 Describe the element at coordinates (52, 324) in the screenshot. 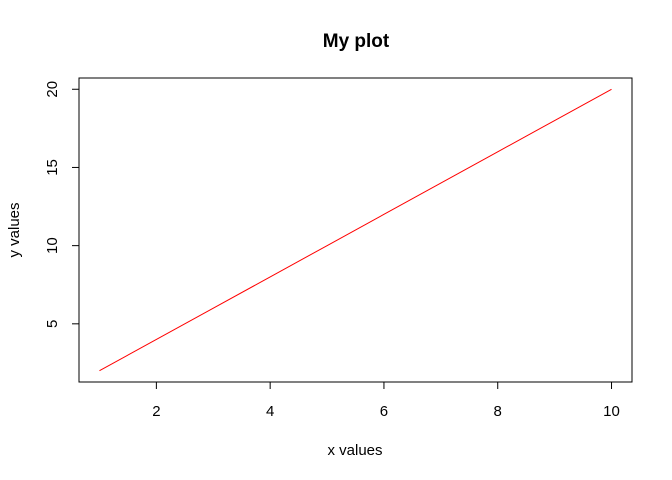

I see `y-tick-label: 5` at that location.